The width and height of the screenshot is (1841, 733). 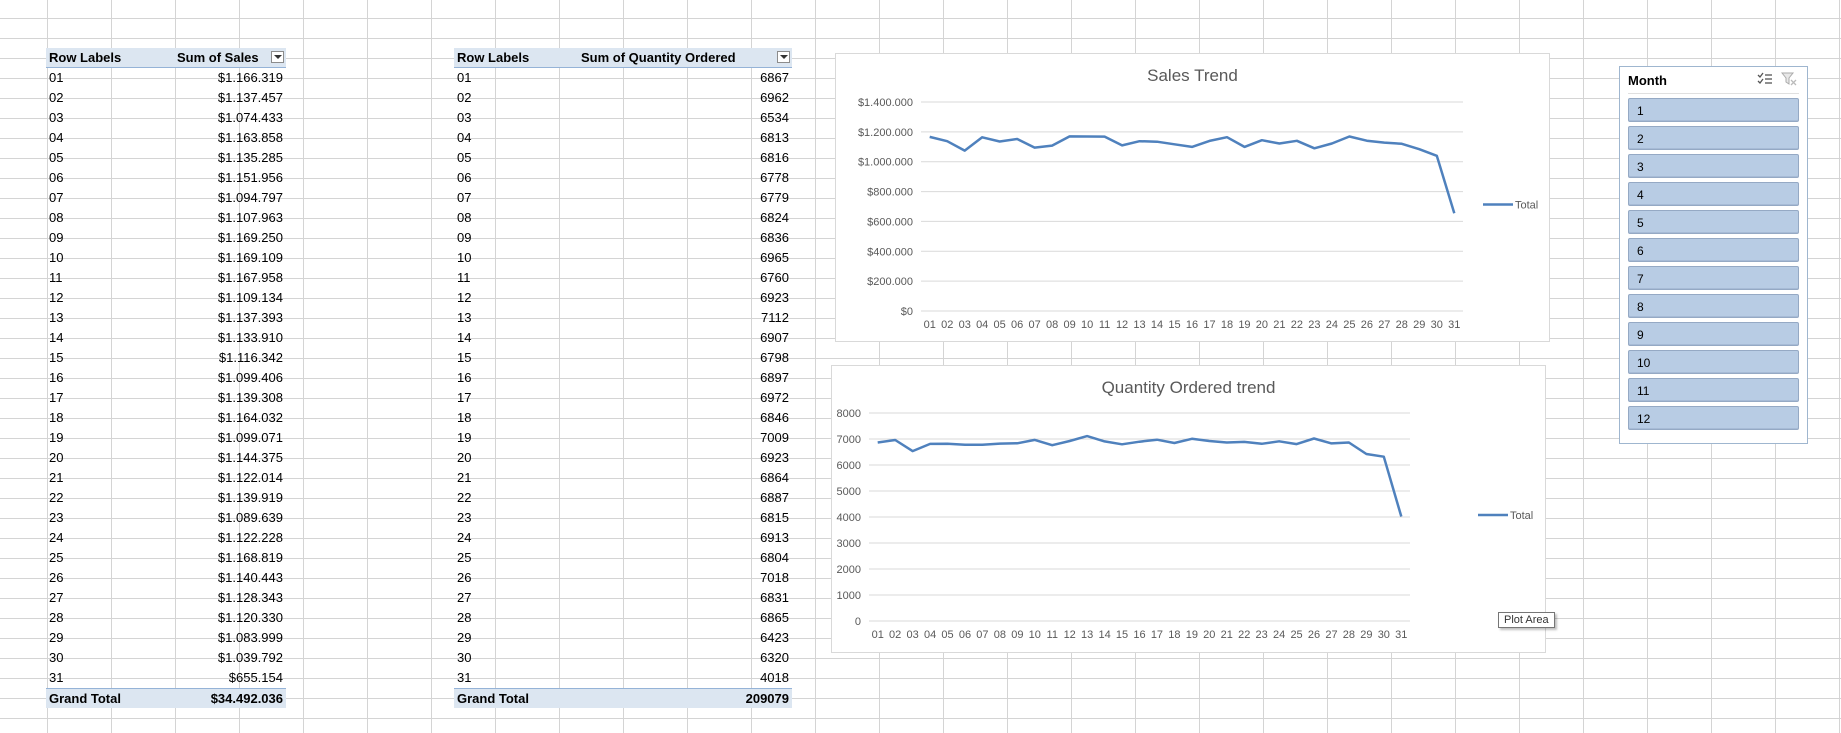 I want to click on value-cell: $1.107.963, so click(x=250, y=217).